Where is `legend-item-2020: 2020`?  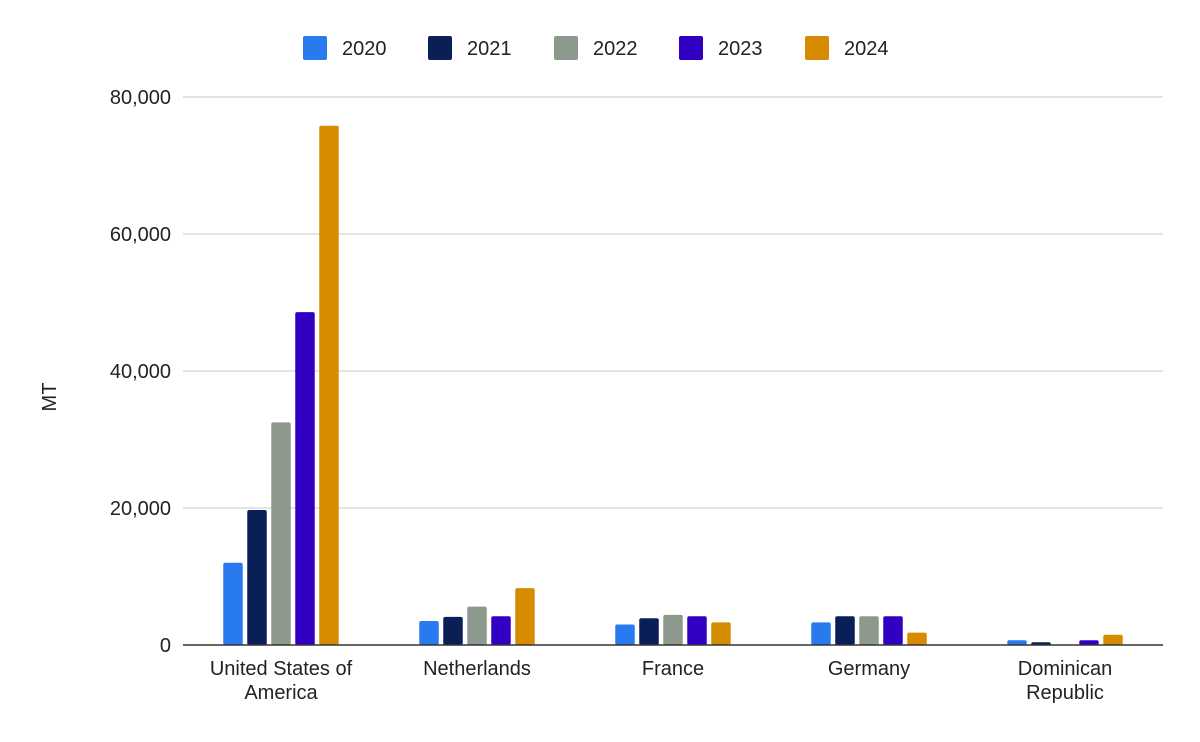 legend-item-2020: 2020 is located at coordinates (345, 48).